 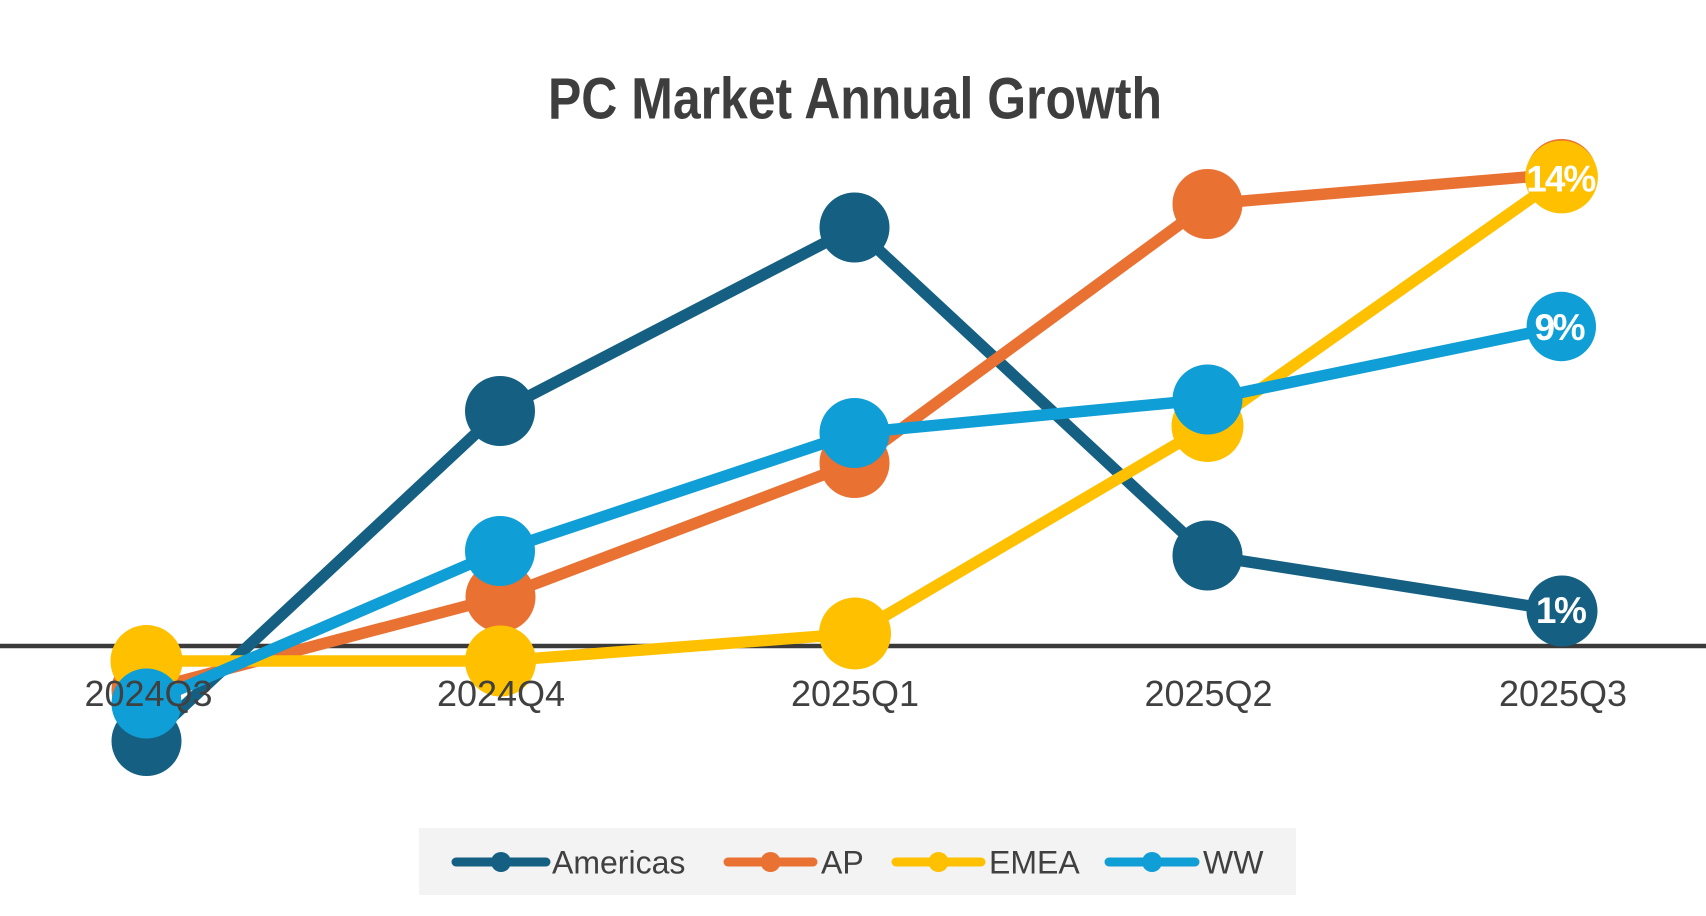 What do you see at coordinates (1561, 179) in the screenshot?
I see `svg-text: 14%` at bounding box center [1561, 179].